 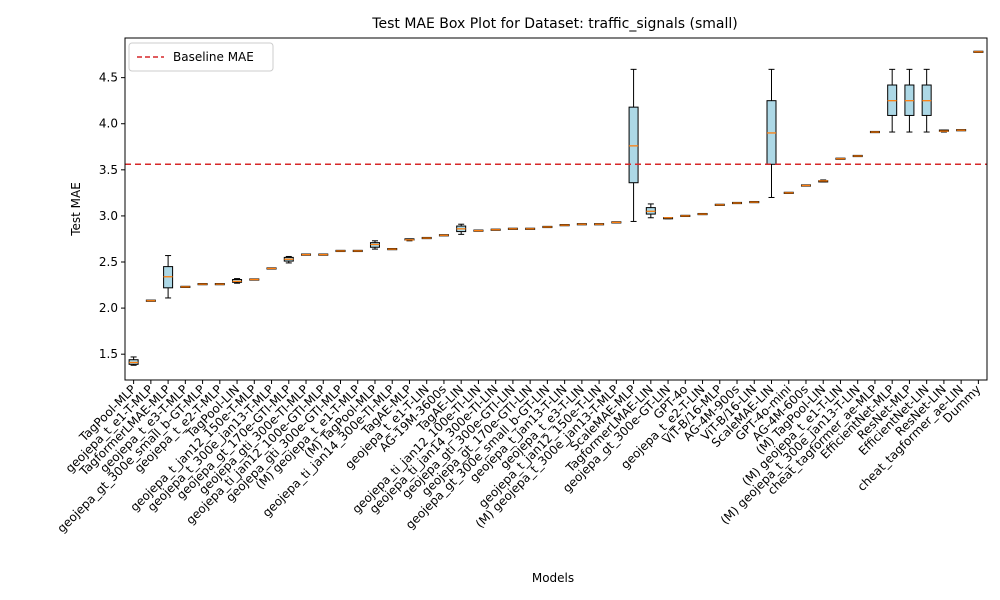 I want to click on y-tick-label: 3.0, so click(x=108, y=216).